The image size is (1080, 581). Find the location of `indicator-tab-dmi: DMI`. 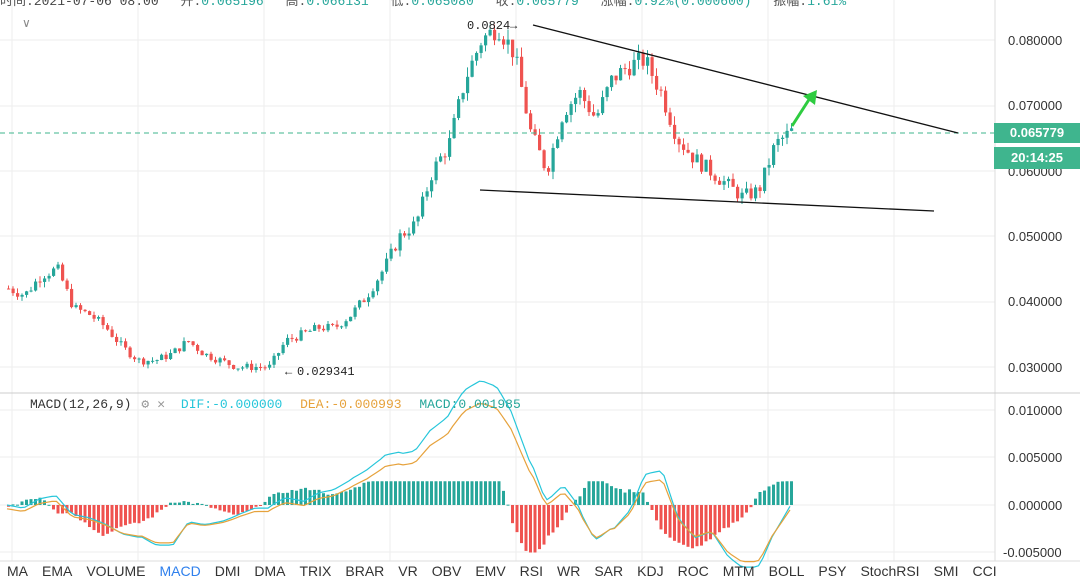

indicator-tab-dmi: DMI is located at coordinates (227, 571).